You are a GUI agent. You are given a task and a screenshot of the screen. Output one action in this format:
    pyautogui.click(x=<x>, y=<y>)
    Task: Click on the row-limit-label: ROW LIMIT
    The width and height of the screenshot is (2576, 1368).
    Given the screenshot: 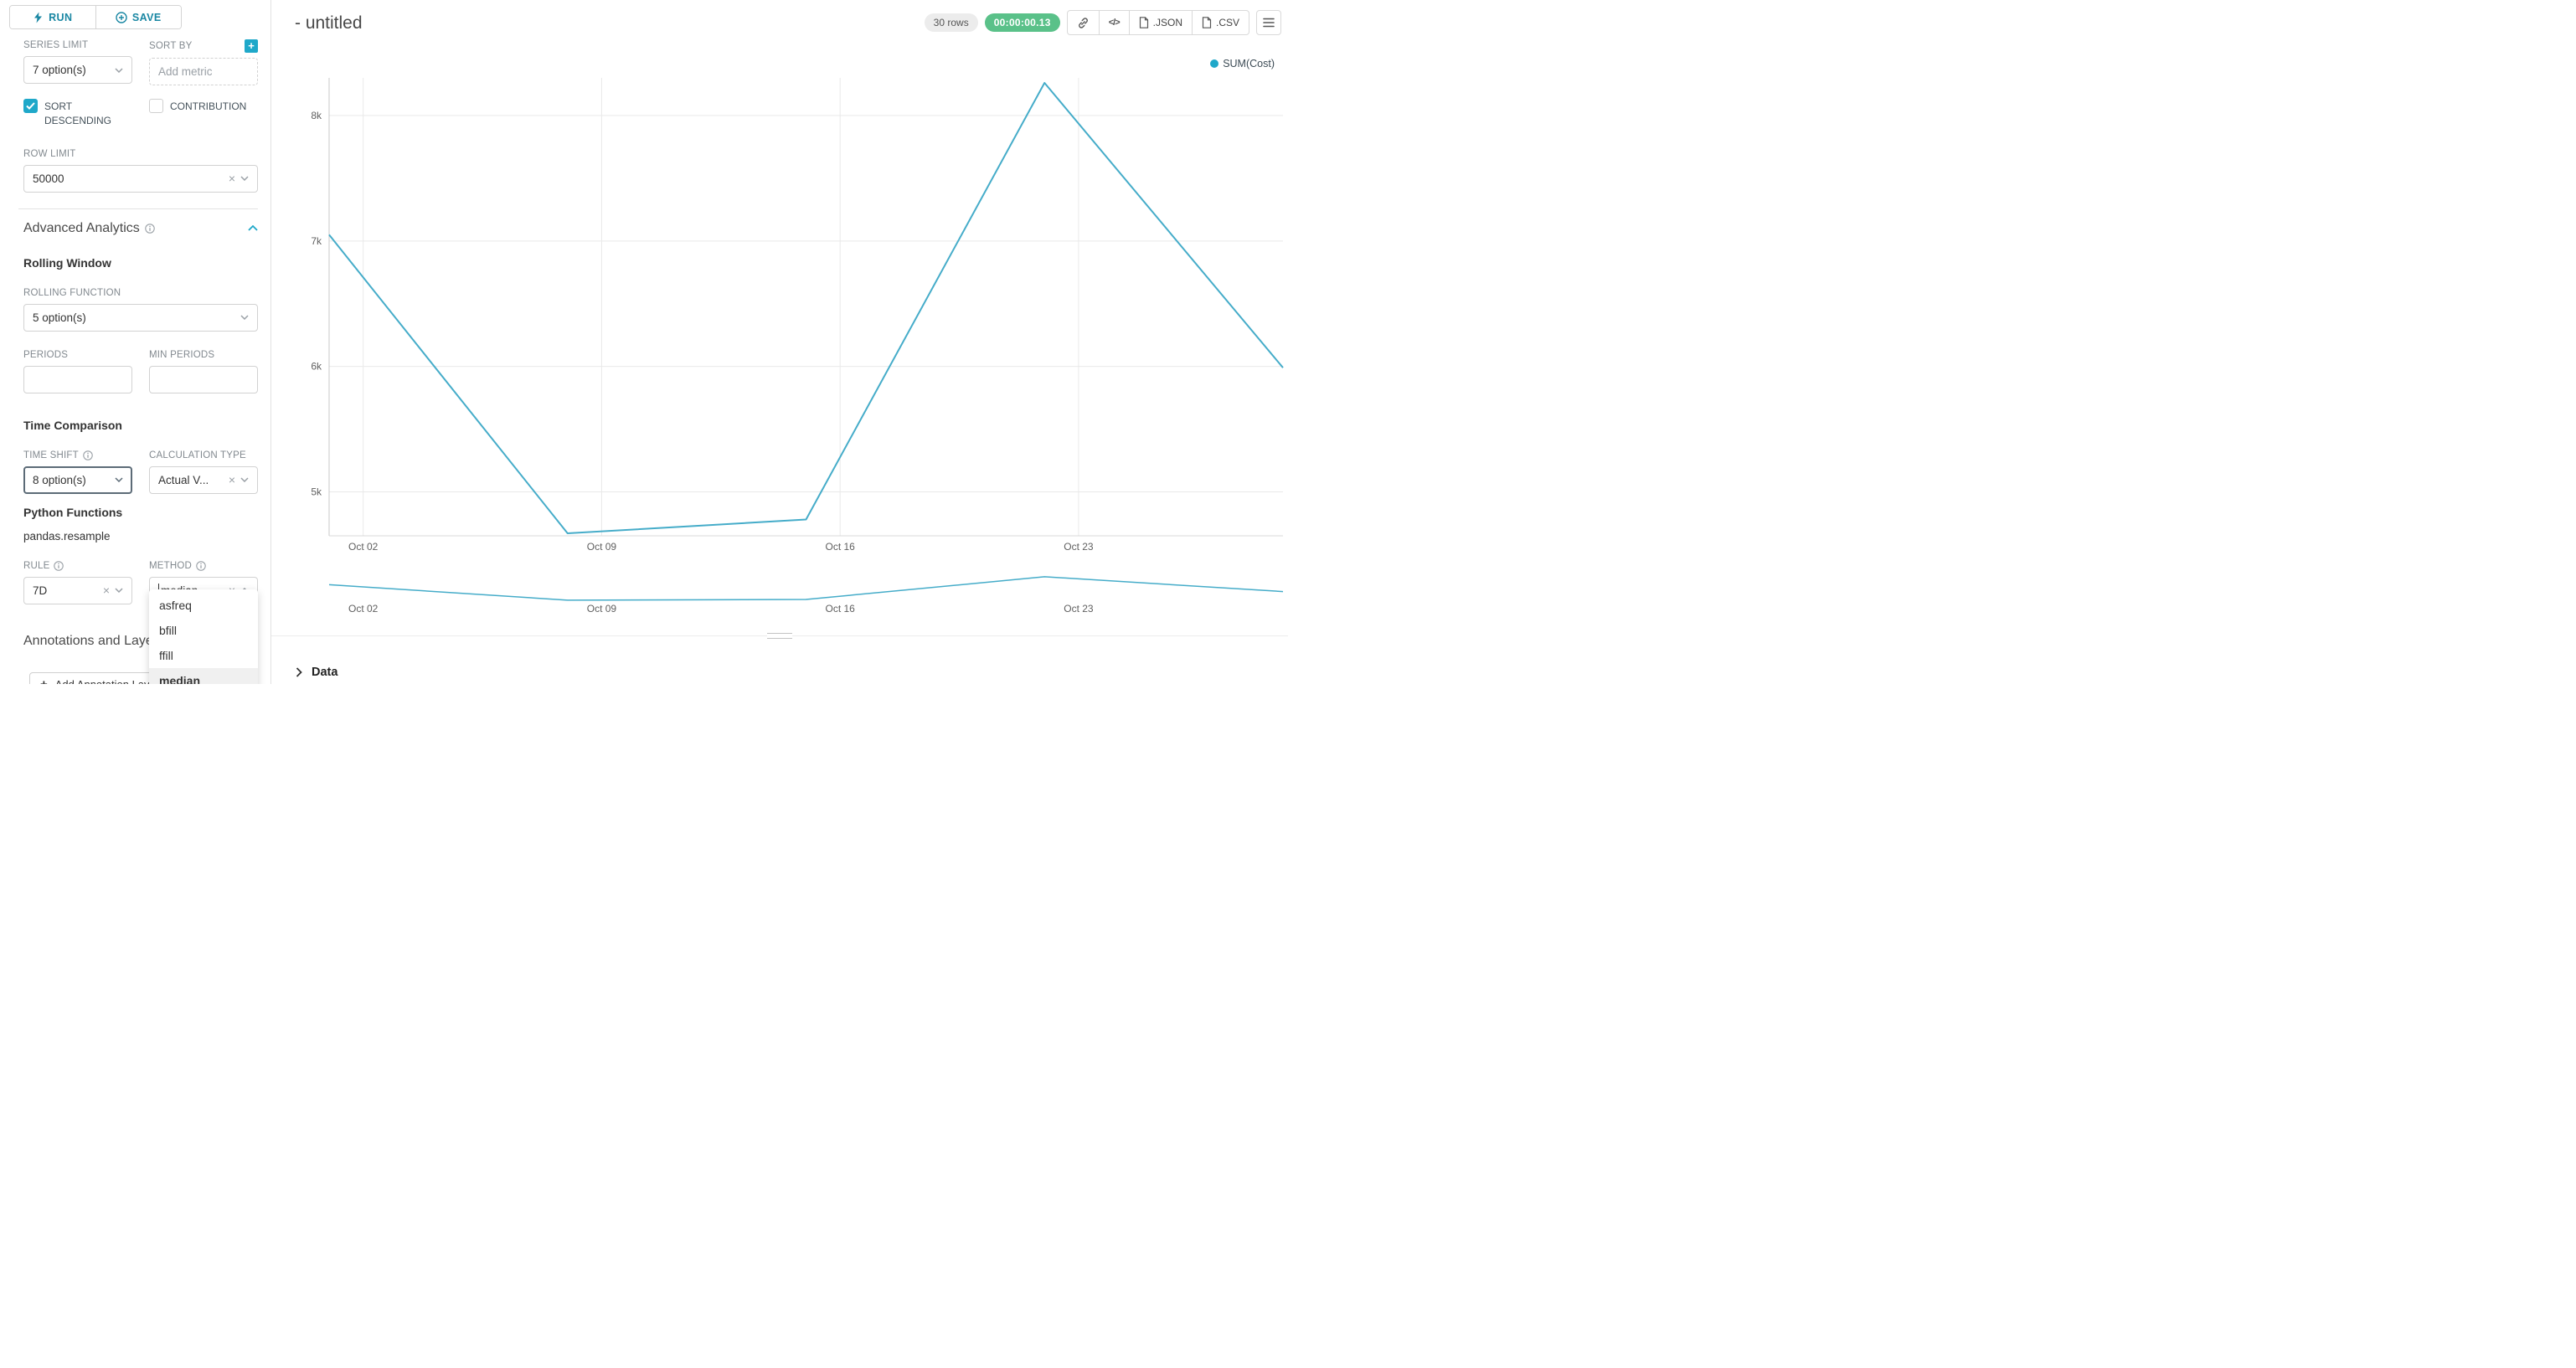 What is the action you would take?
    pyautogui.click(x=49, y=153)
    